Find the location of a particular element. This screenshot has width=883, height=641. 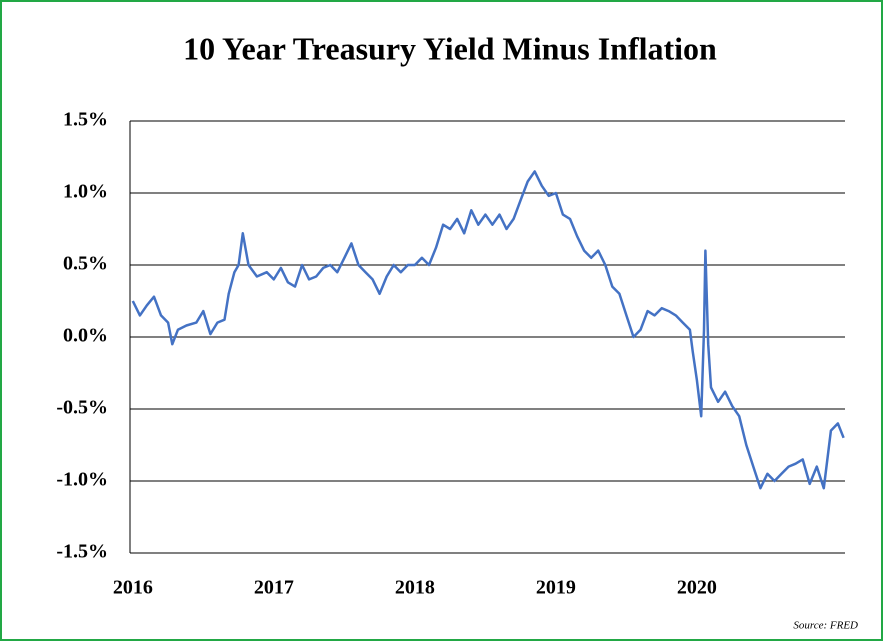

x-tick-label: 2018 is located at coordinates (415, 588).